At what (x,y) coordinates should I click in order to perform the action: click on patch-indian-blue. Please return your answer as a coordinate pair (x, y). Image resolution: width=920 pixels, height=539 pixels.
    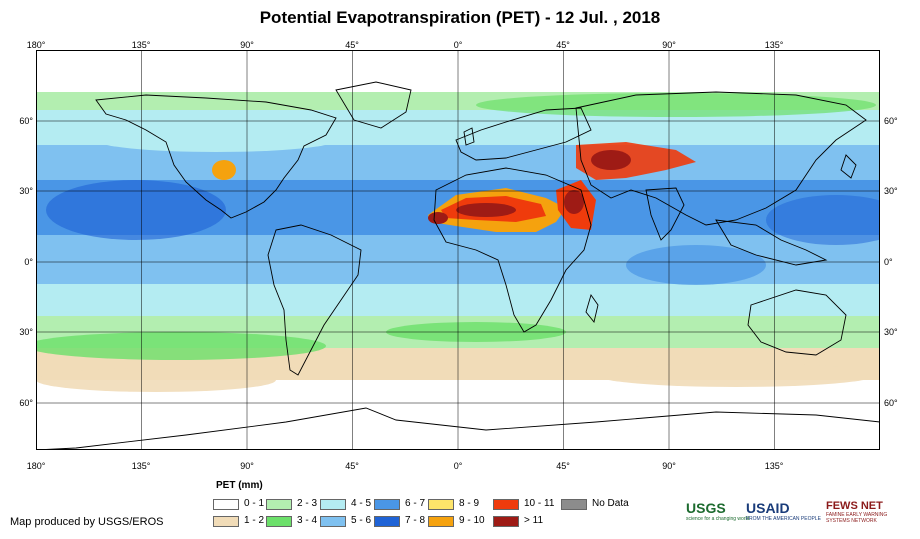
    Looking at the image, I should click on (696, 265).